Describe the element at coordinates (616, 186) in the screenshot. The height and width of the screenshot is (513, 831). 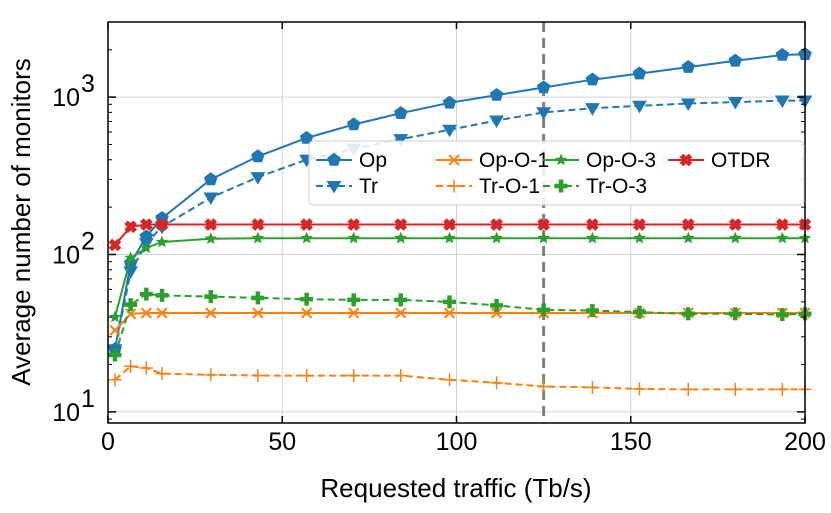
I see `legend-label: Tr-O-3` at that location.